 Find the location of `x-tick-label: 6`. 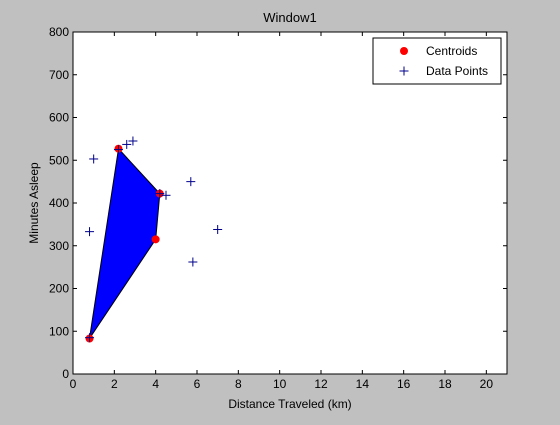

x-tick-label: 6 is located at coordinates (197, 384).